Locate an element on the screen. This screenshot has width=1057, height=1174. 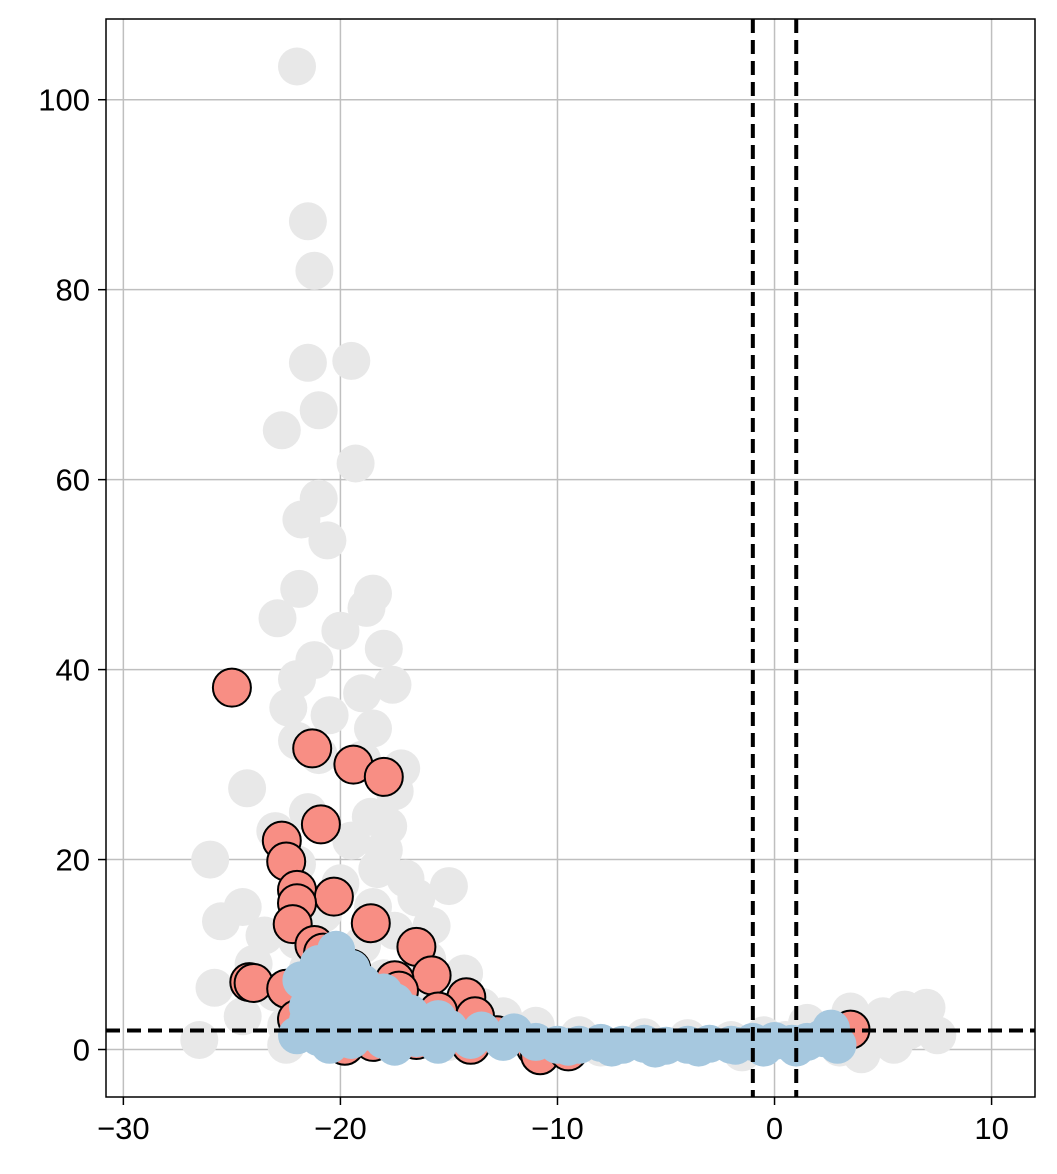
y-tick-label: 80 is located at coordinates (73, 290).